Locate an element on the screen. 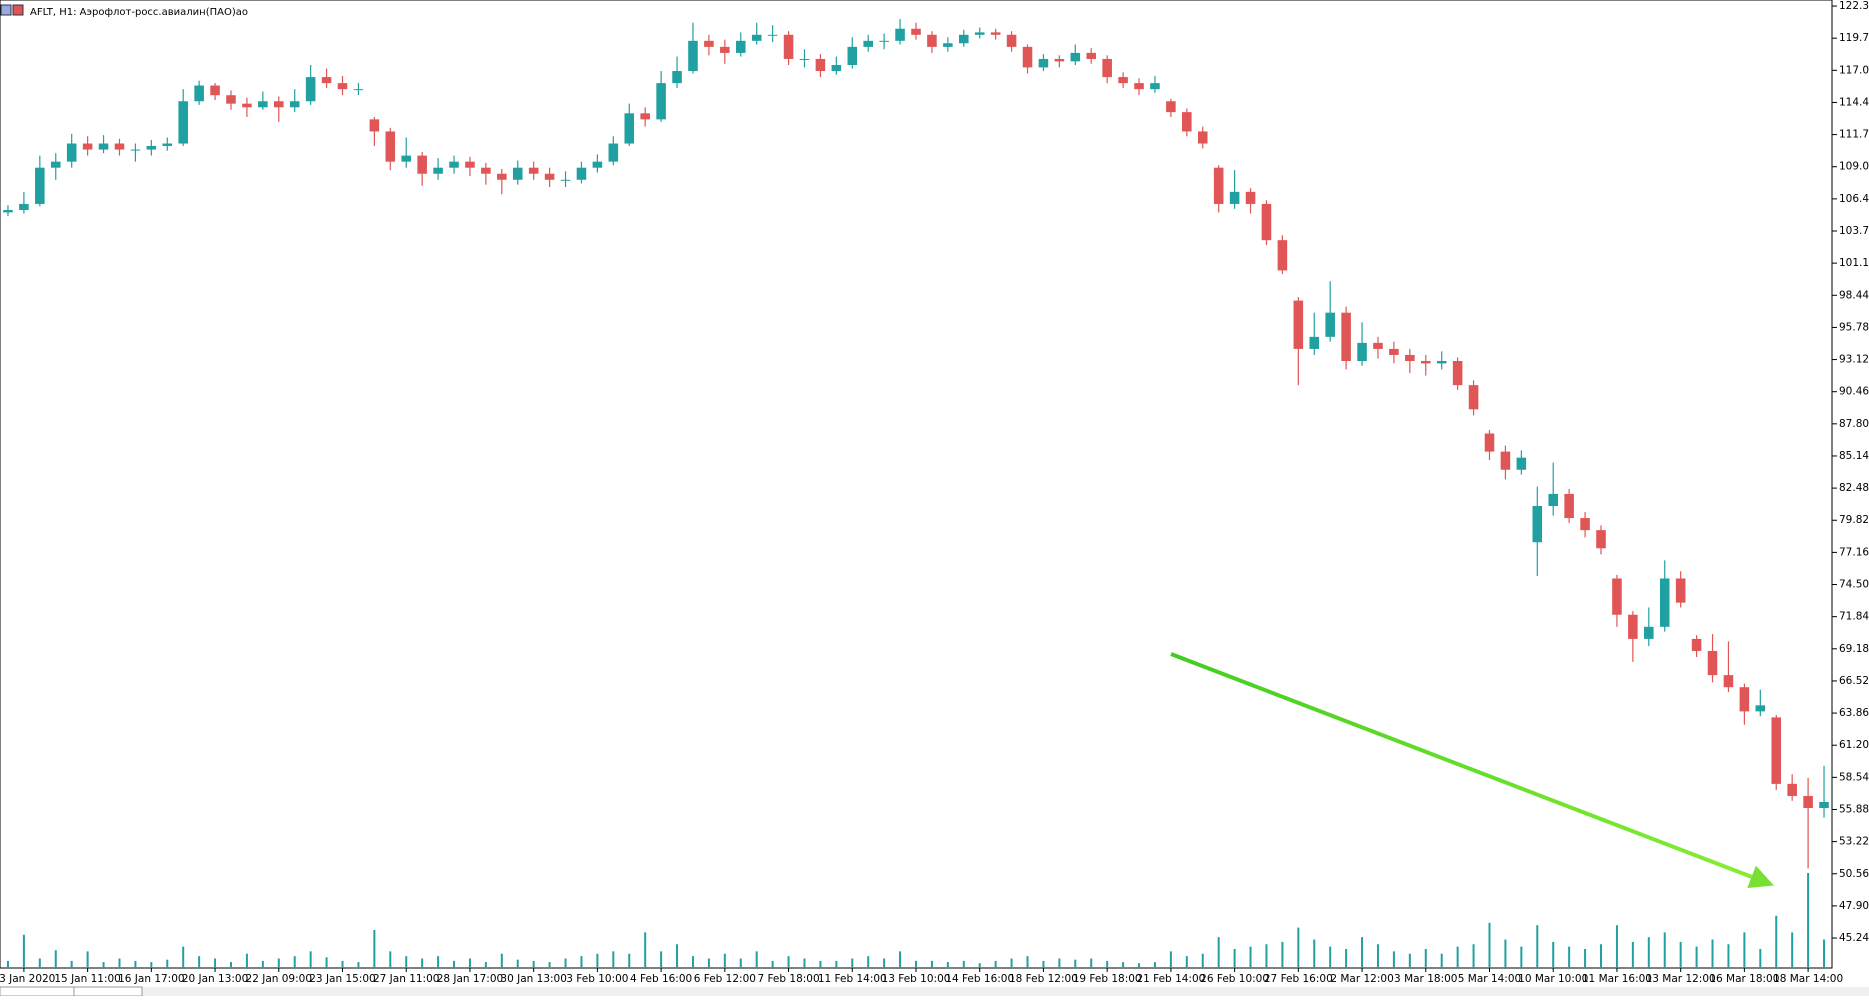 This screenshot has width=1869, height=1000. y-tick-label: 69.18 is located at coordinates (1854, 649).